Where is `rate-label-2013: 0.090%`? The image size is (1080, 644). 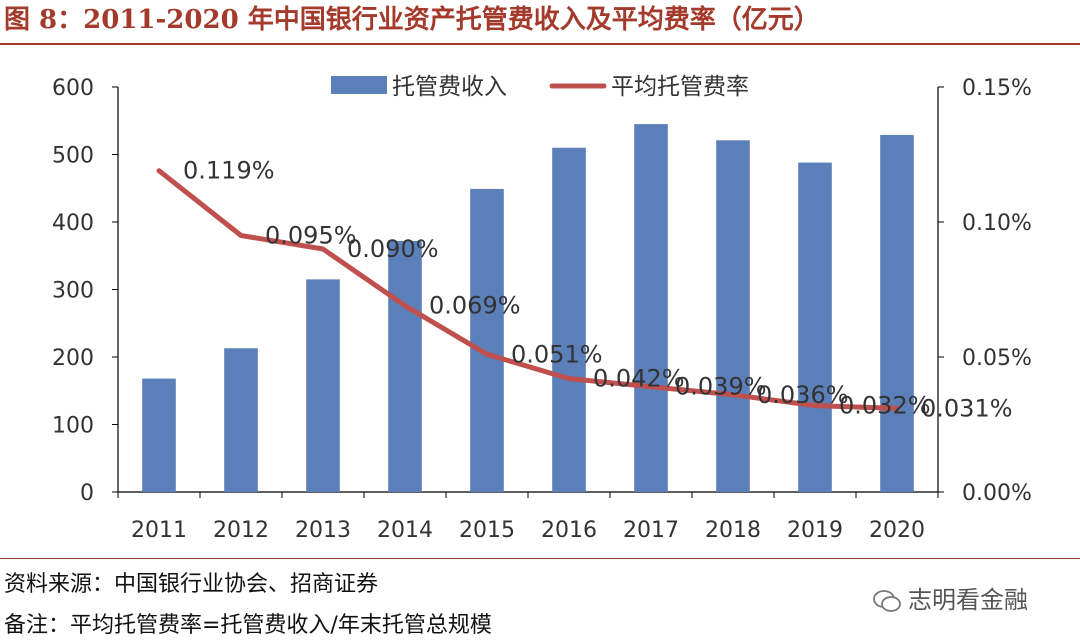
rate-label-2013: 0.090% is located at coordinates (393, 249).